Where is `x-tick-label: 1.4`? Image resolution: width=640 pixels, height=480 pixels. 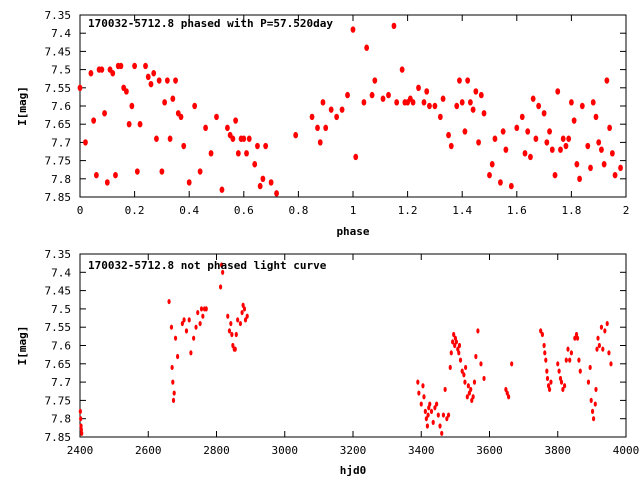 x-tick-label: 1.4 is located at coordinates (462, 210).